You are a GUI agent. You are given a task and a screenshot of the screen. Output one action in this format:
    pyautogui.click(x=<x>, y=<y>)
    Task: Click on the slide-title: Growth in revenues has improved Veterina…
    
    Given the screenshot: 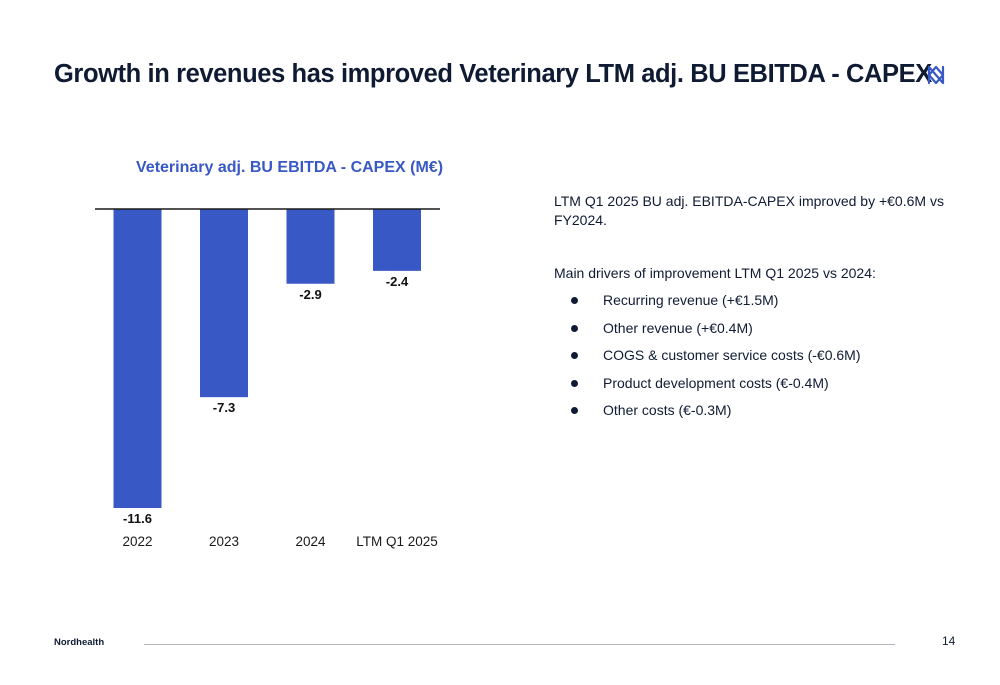 What is the action you would take?
    pyautogui.click(x=493, y=74)
    